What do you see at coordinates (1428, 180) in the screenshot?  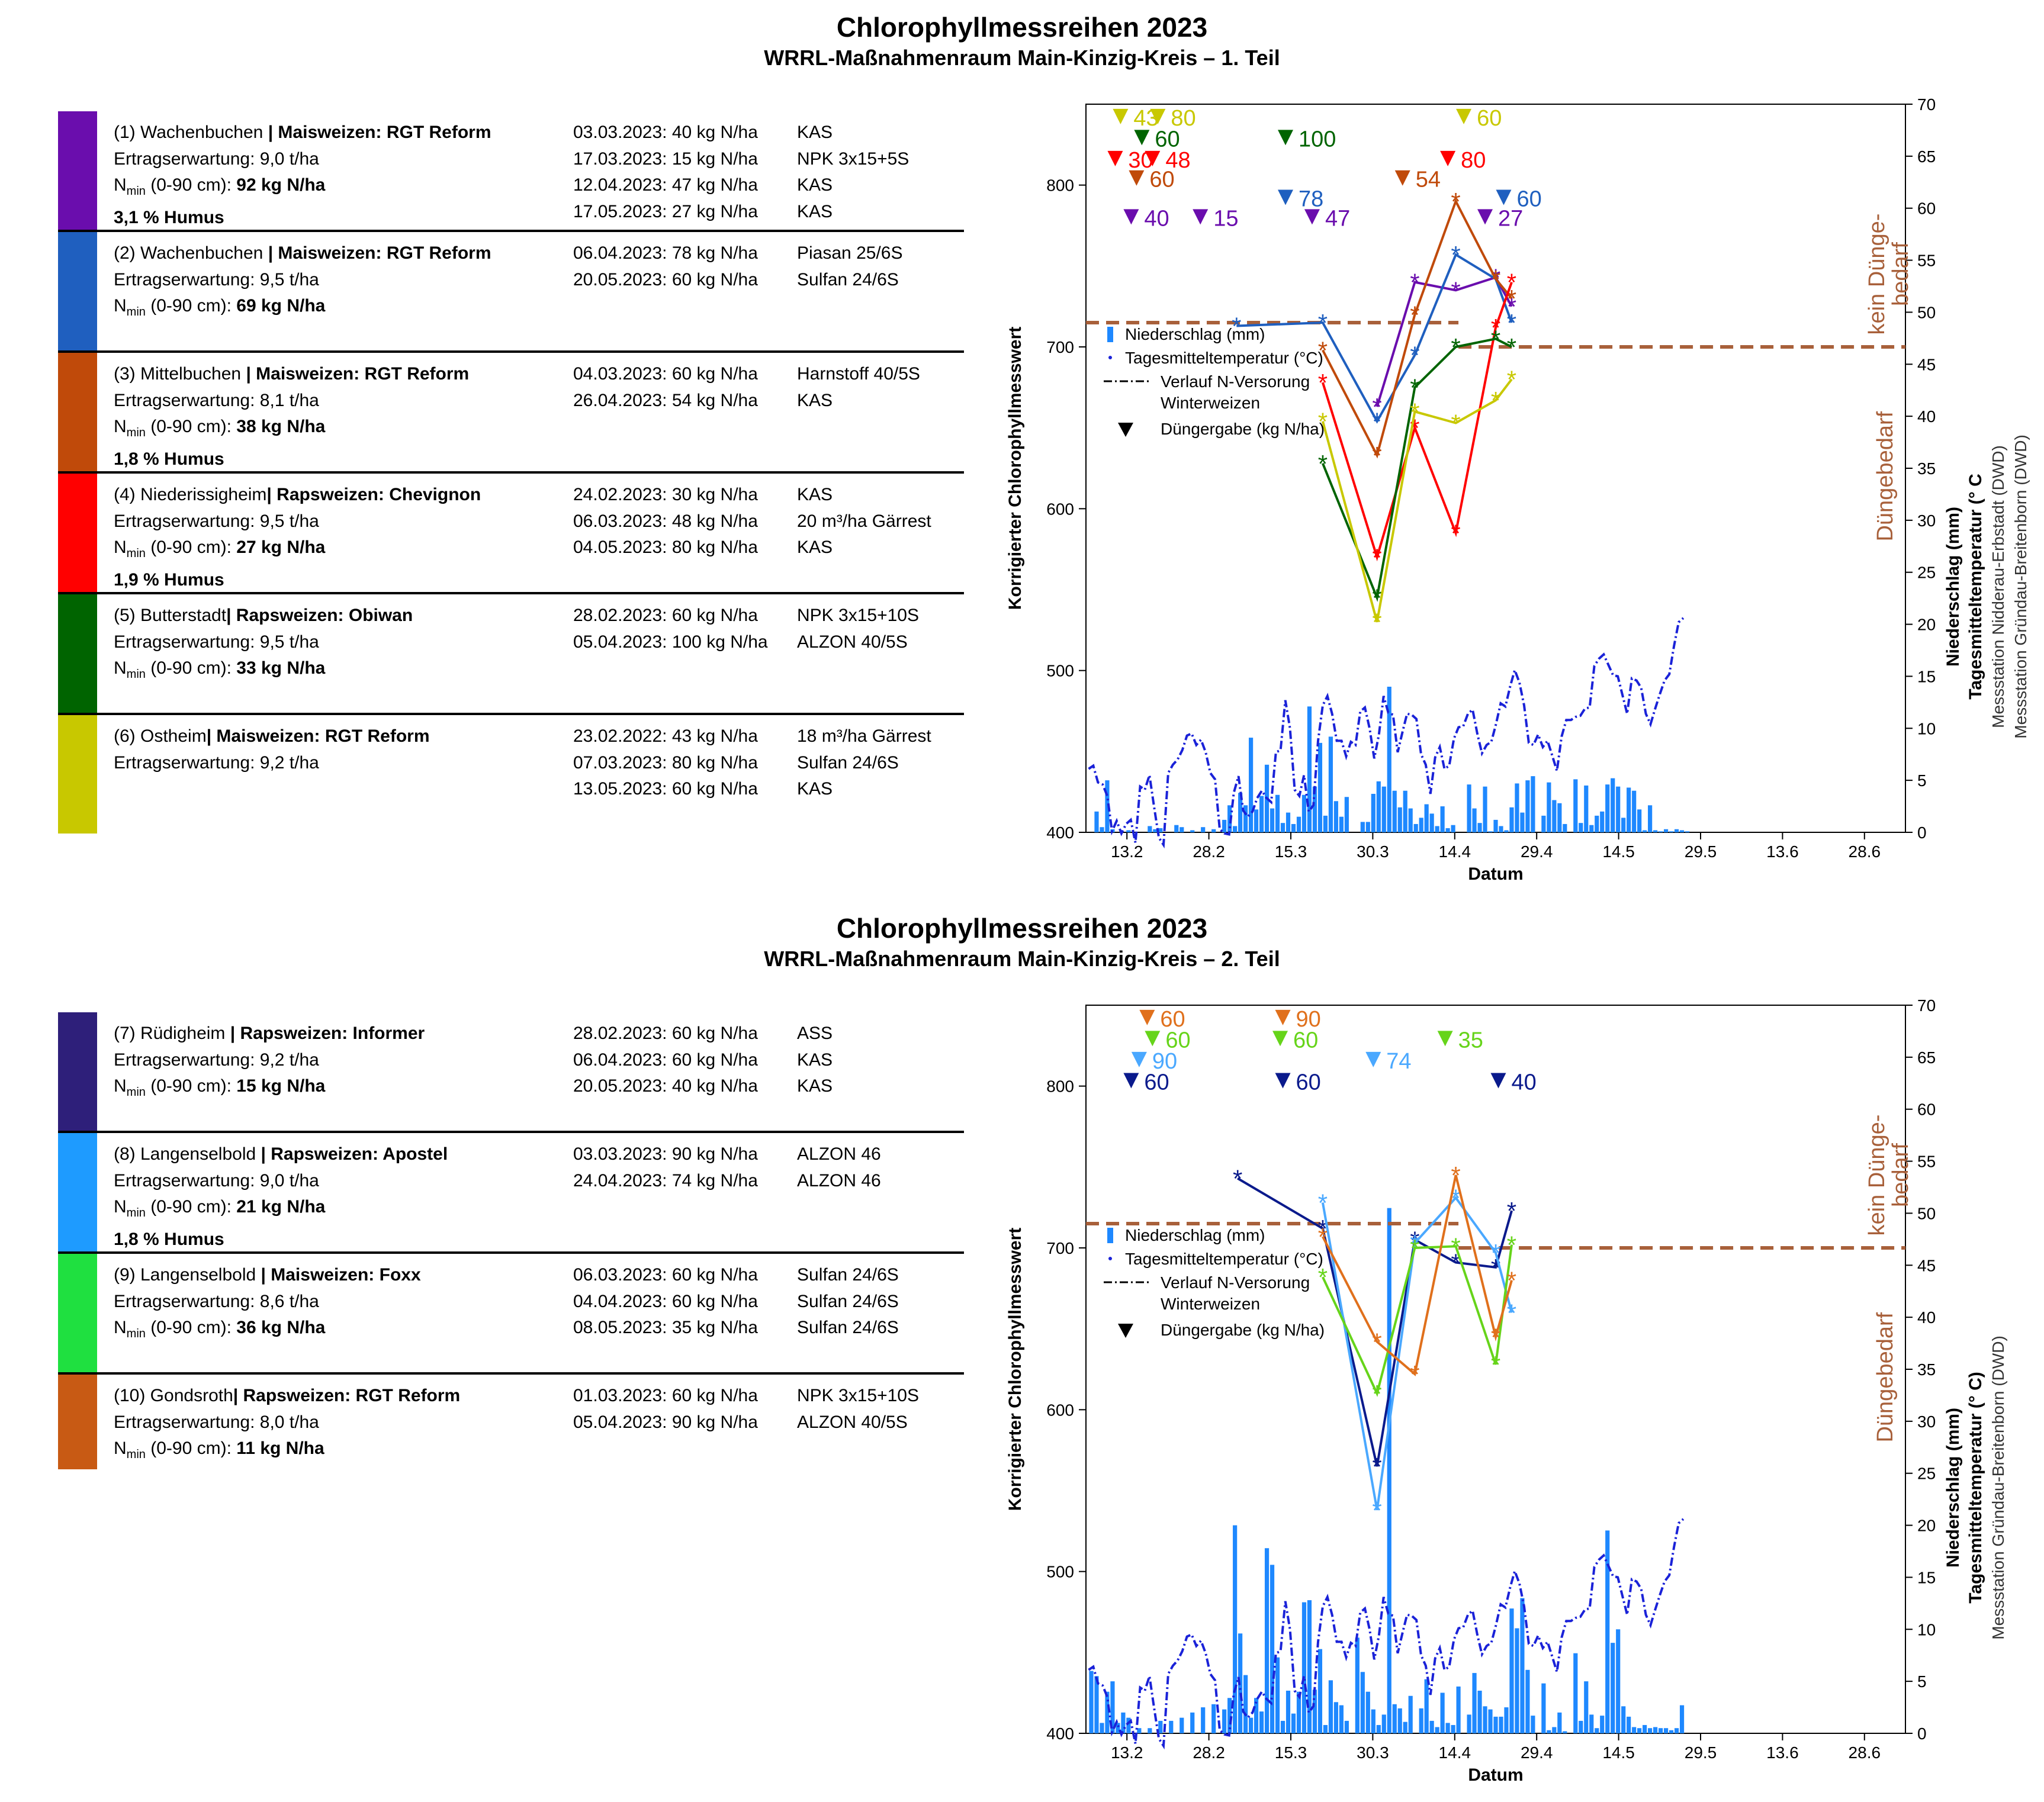 I see `dose-label: 54` at bounding box center [1428, 180].